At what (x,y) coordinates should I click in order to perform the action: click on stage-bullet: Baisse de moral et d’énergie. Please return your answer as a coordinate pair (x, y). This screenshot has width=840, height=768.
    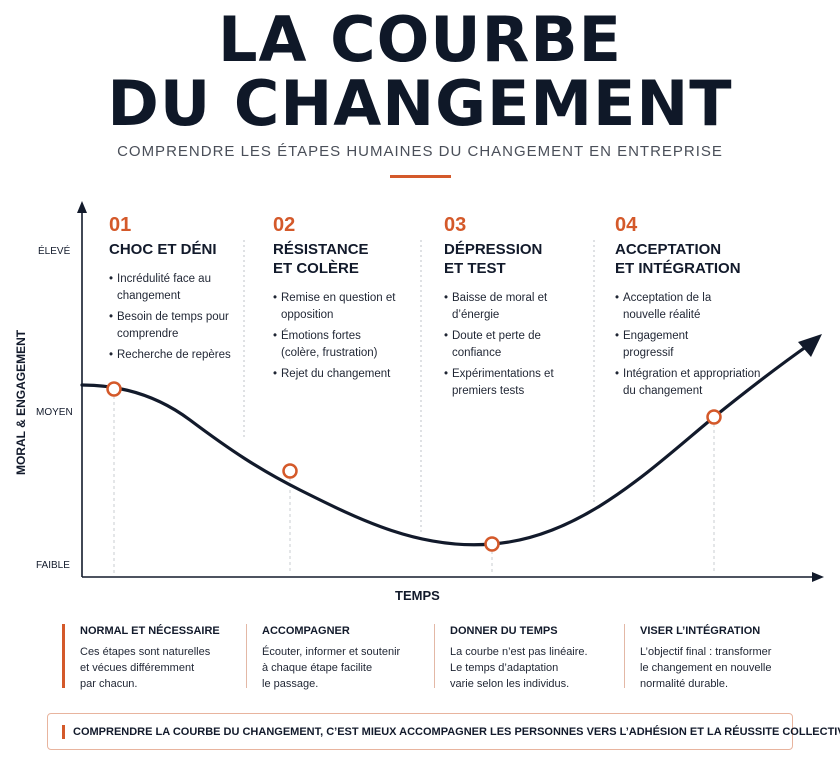
    Looking at the image, I should click on (506, 307).